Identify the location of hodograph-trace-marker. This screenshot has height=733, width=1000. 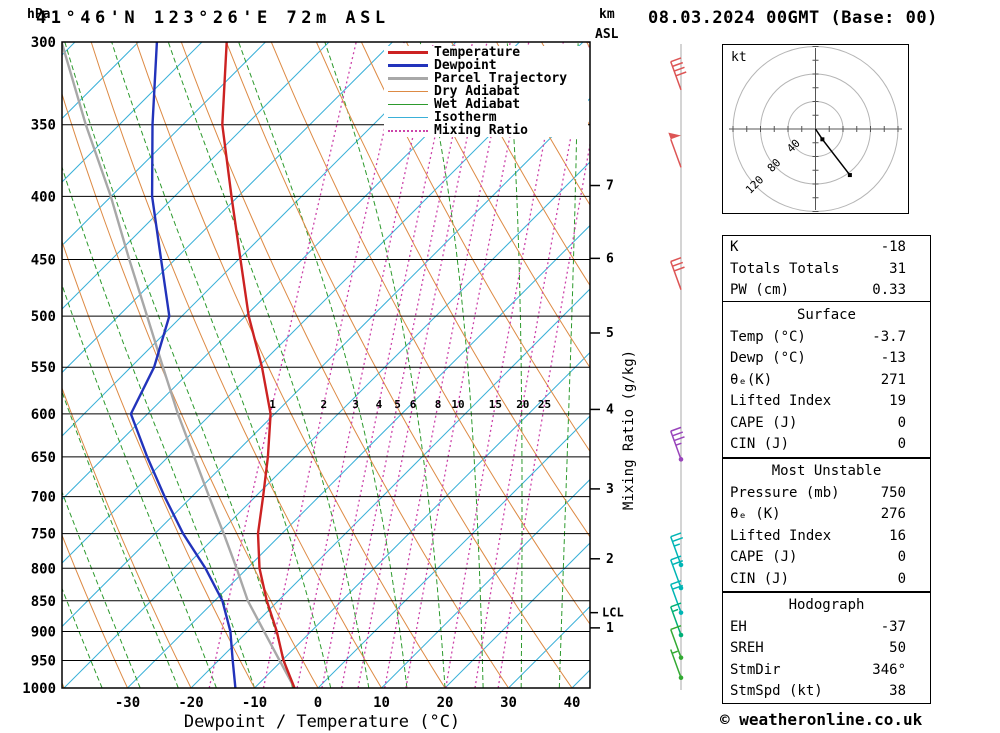
(822, 139).